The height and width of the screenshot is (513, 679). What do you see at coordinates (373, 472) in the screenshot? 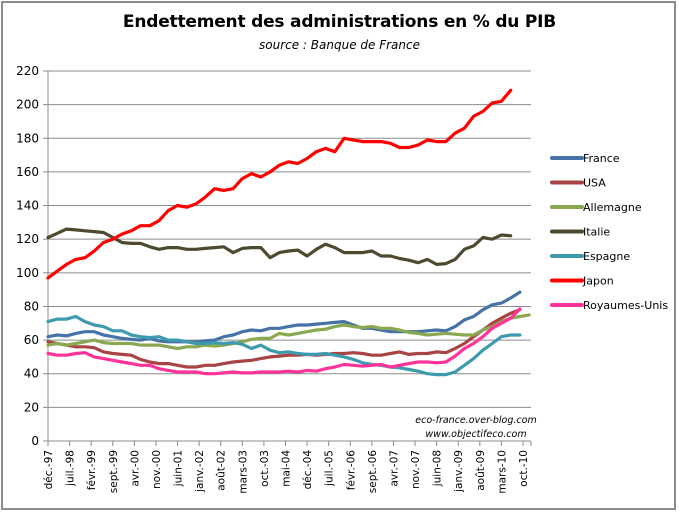
I see `x-tick-label: sept.-06` at bounding box center [373, 472].